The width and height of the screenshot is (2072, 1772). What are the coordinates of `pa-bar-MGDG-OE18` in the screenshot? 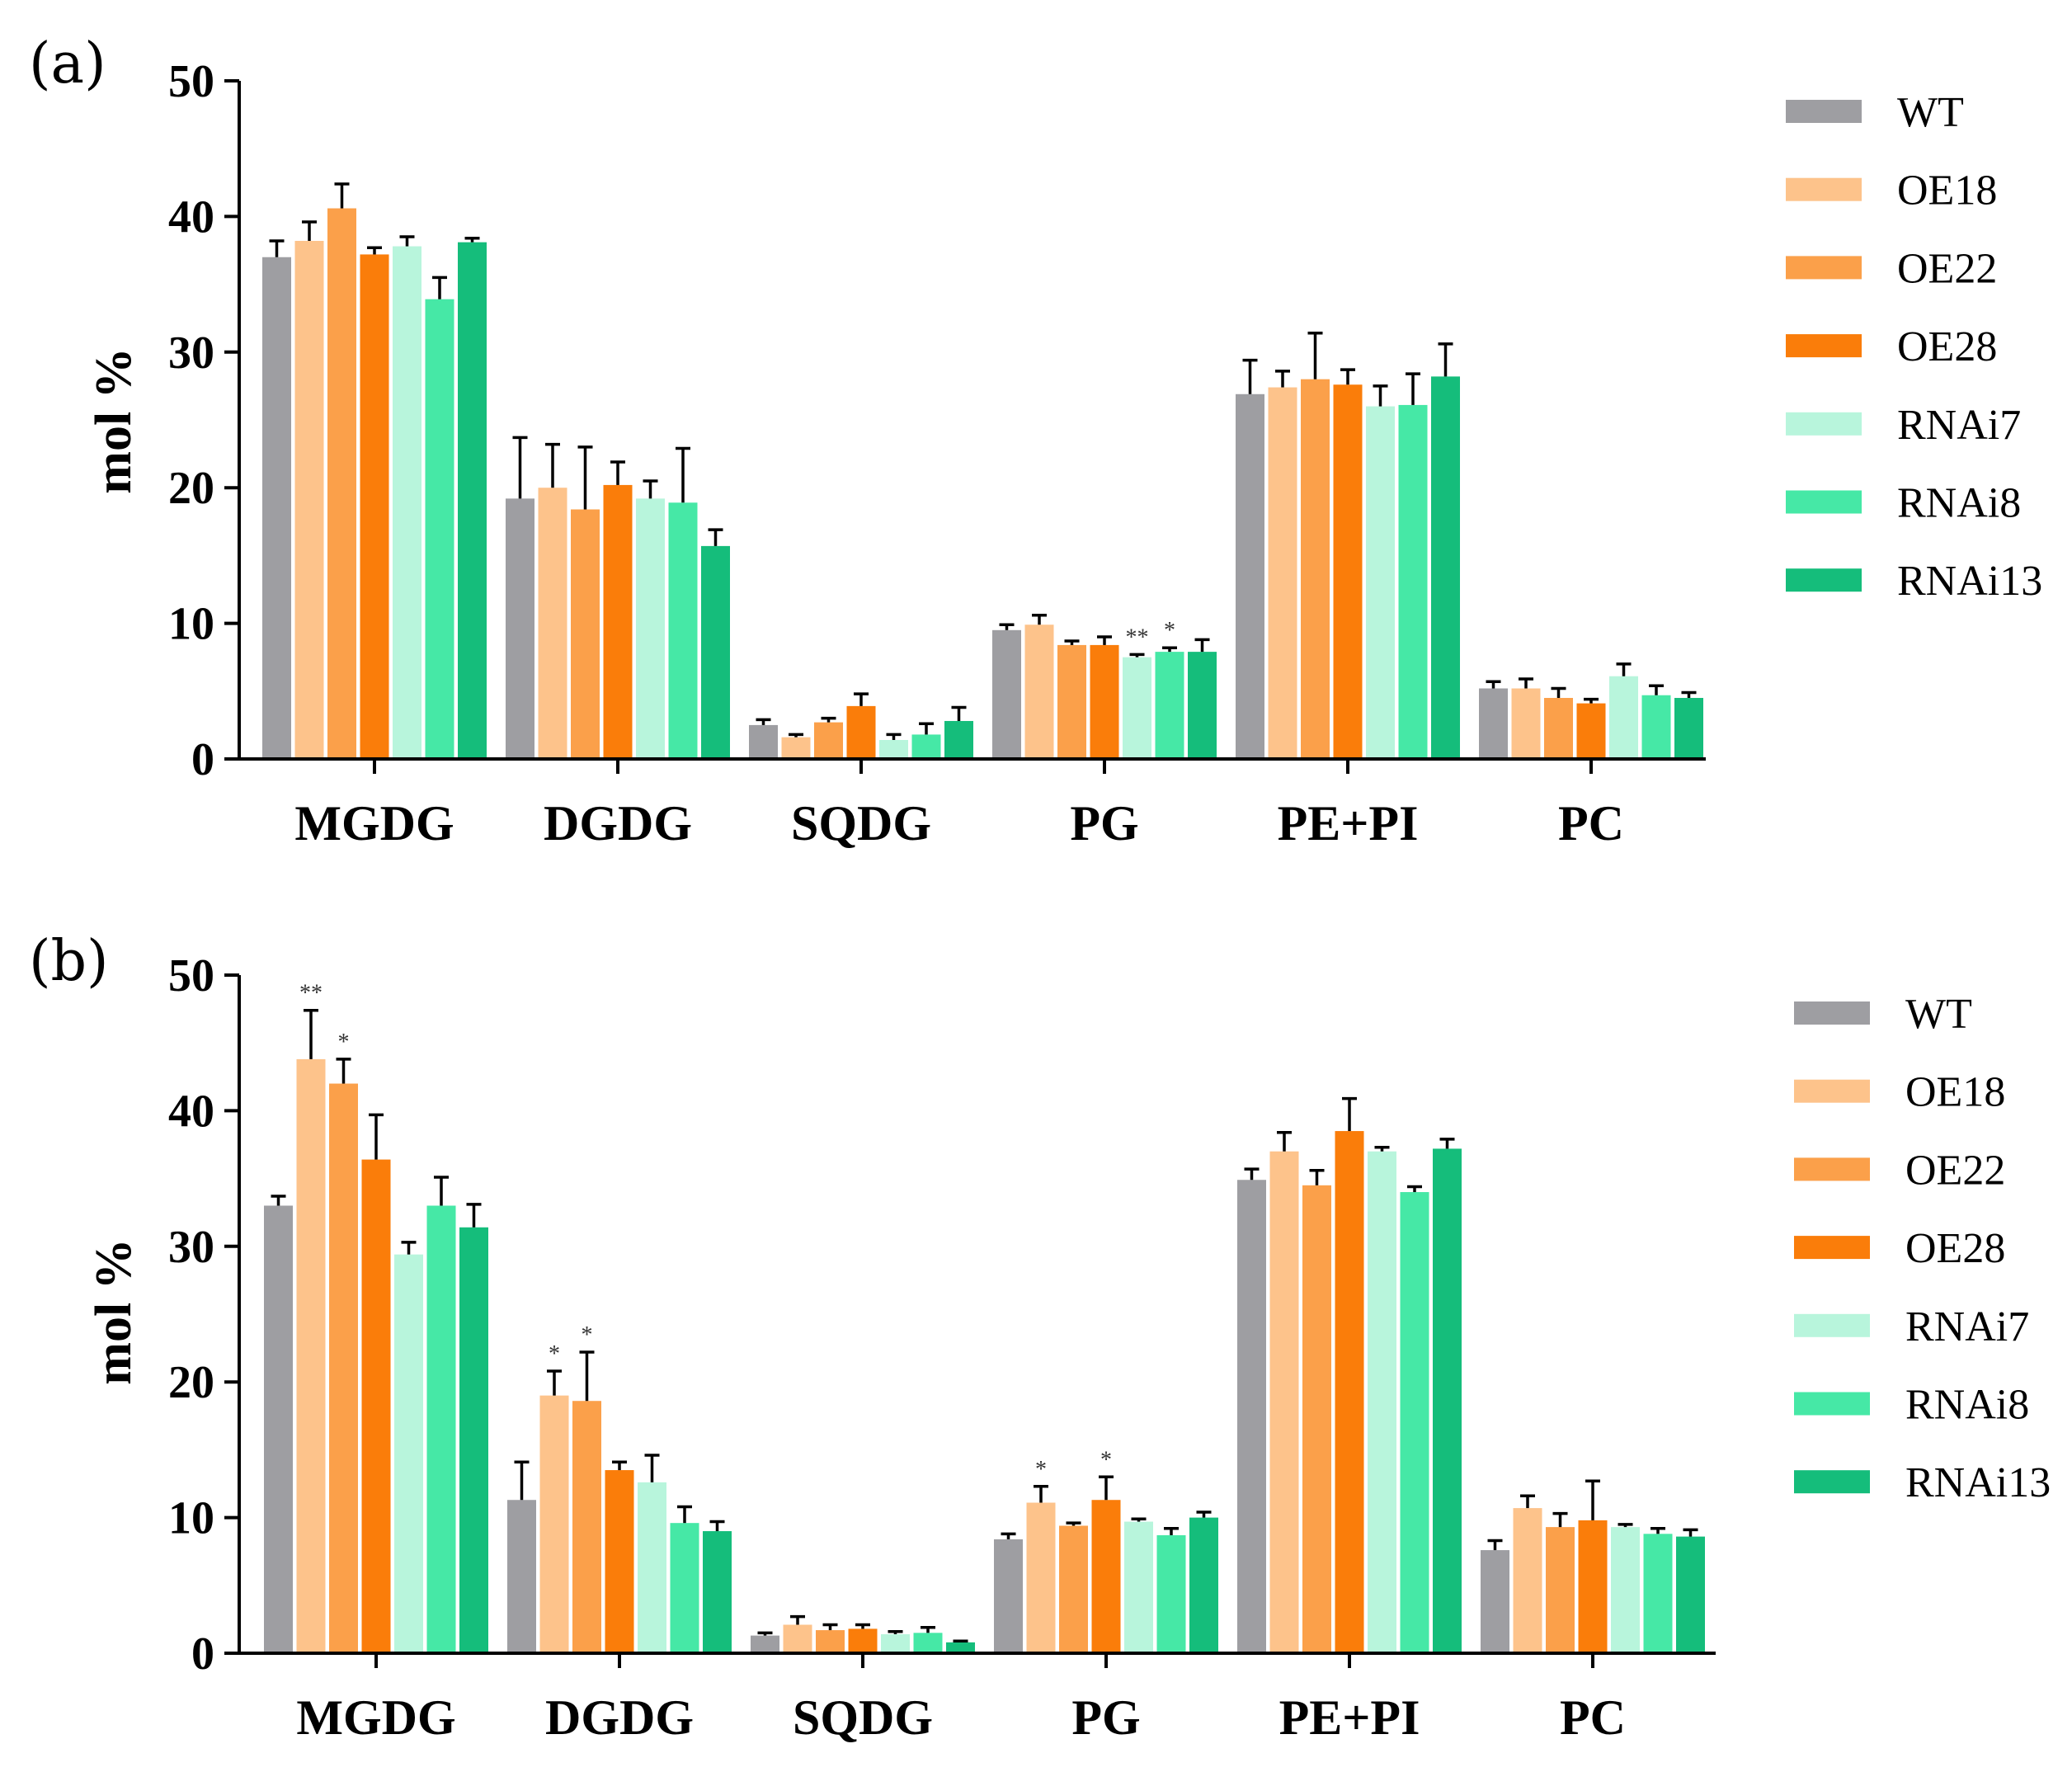 It's located at (309, 499).